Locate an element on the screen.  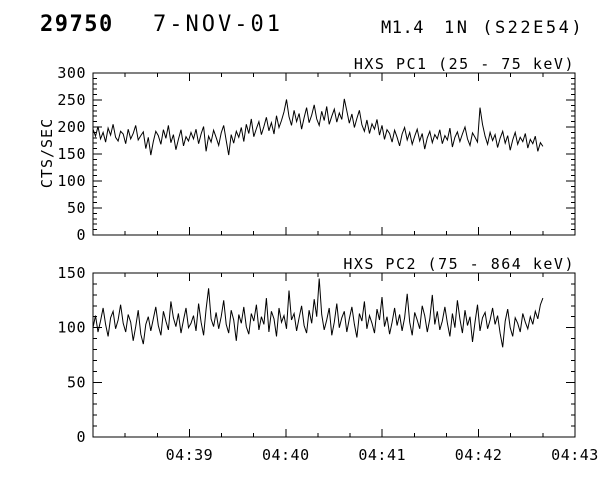
x-tick-label: 04:42 is located at coordinates (479, 455).